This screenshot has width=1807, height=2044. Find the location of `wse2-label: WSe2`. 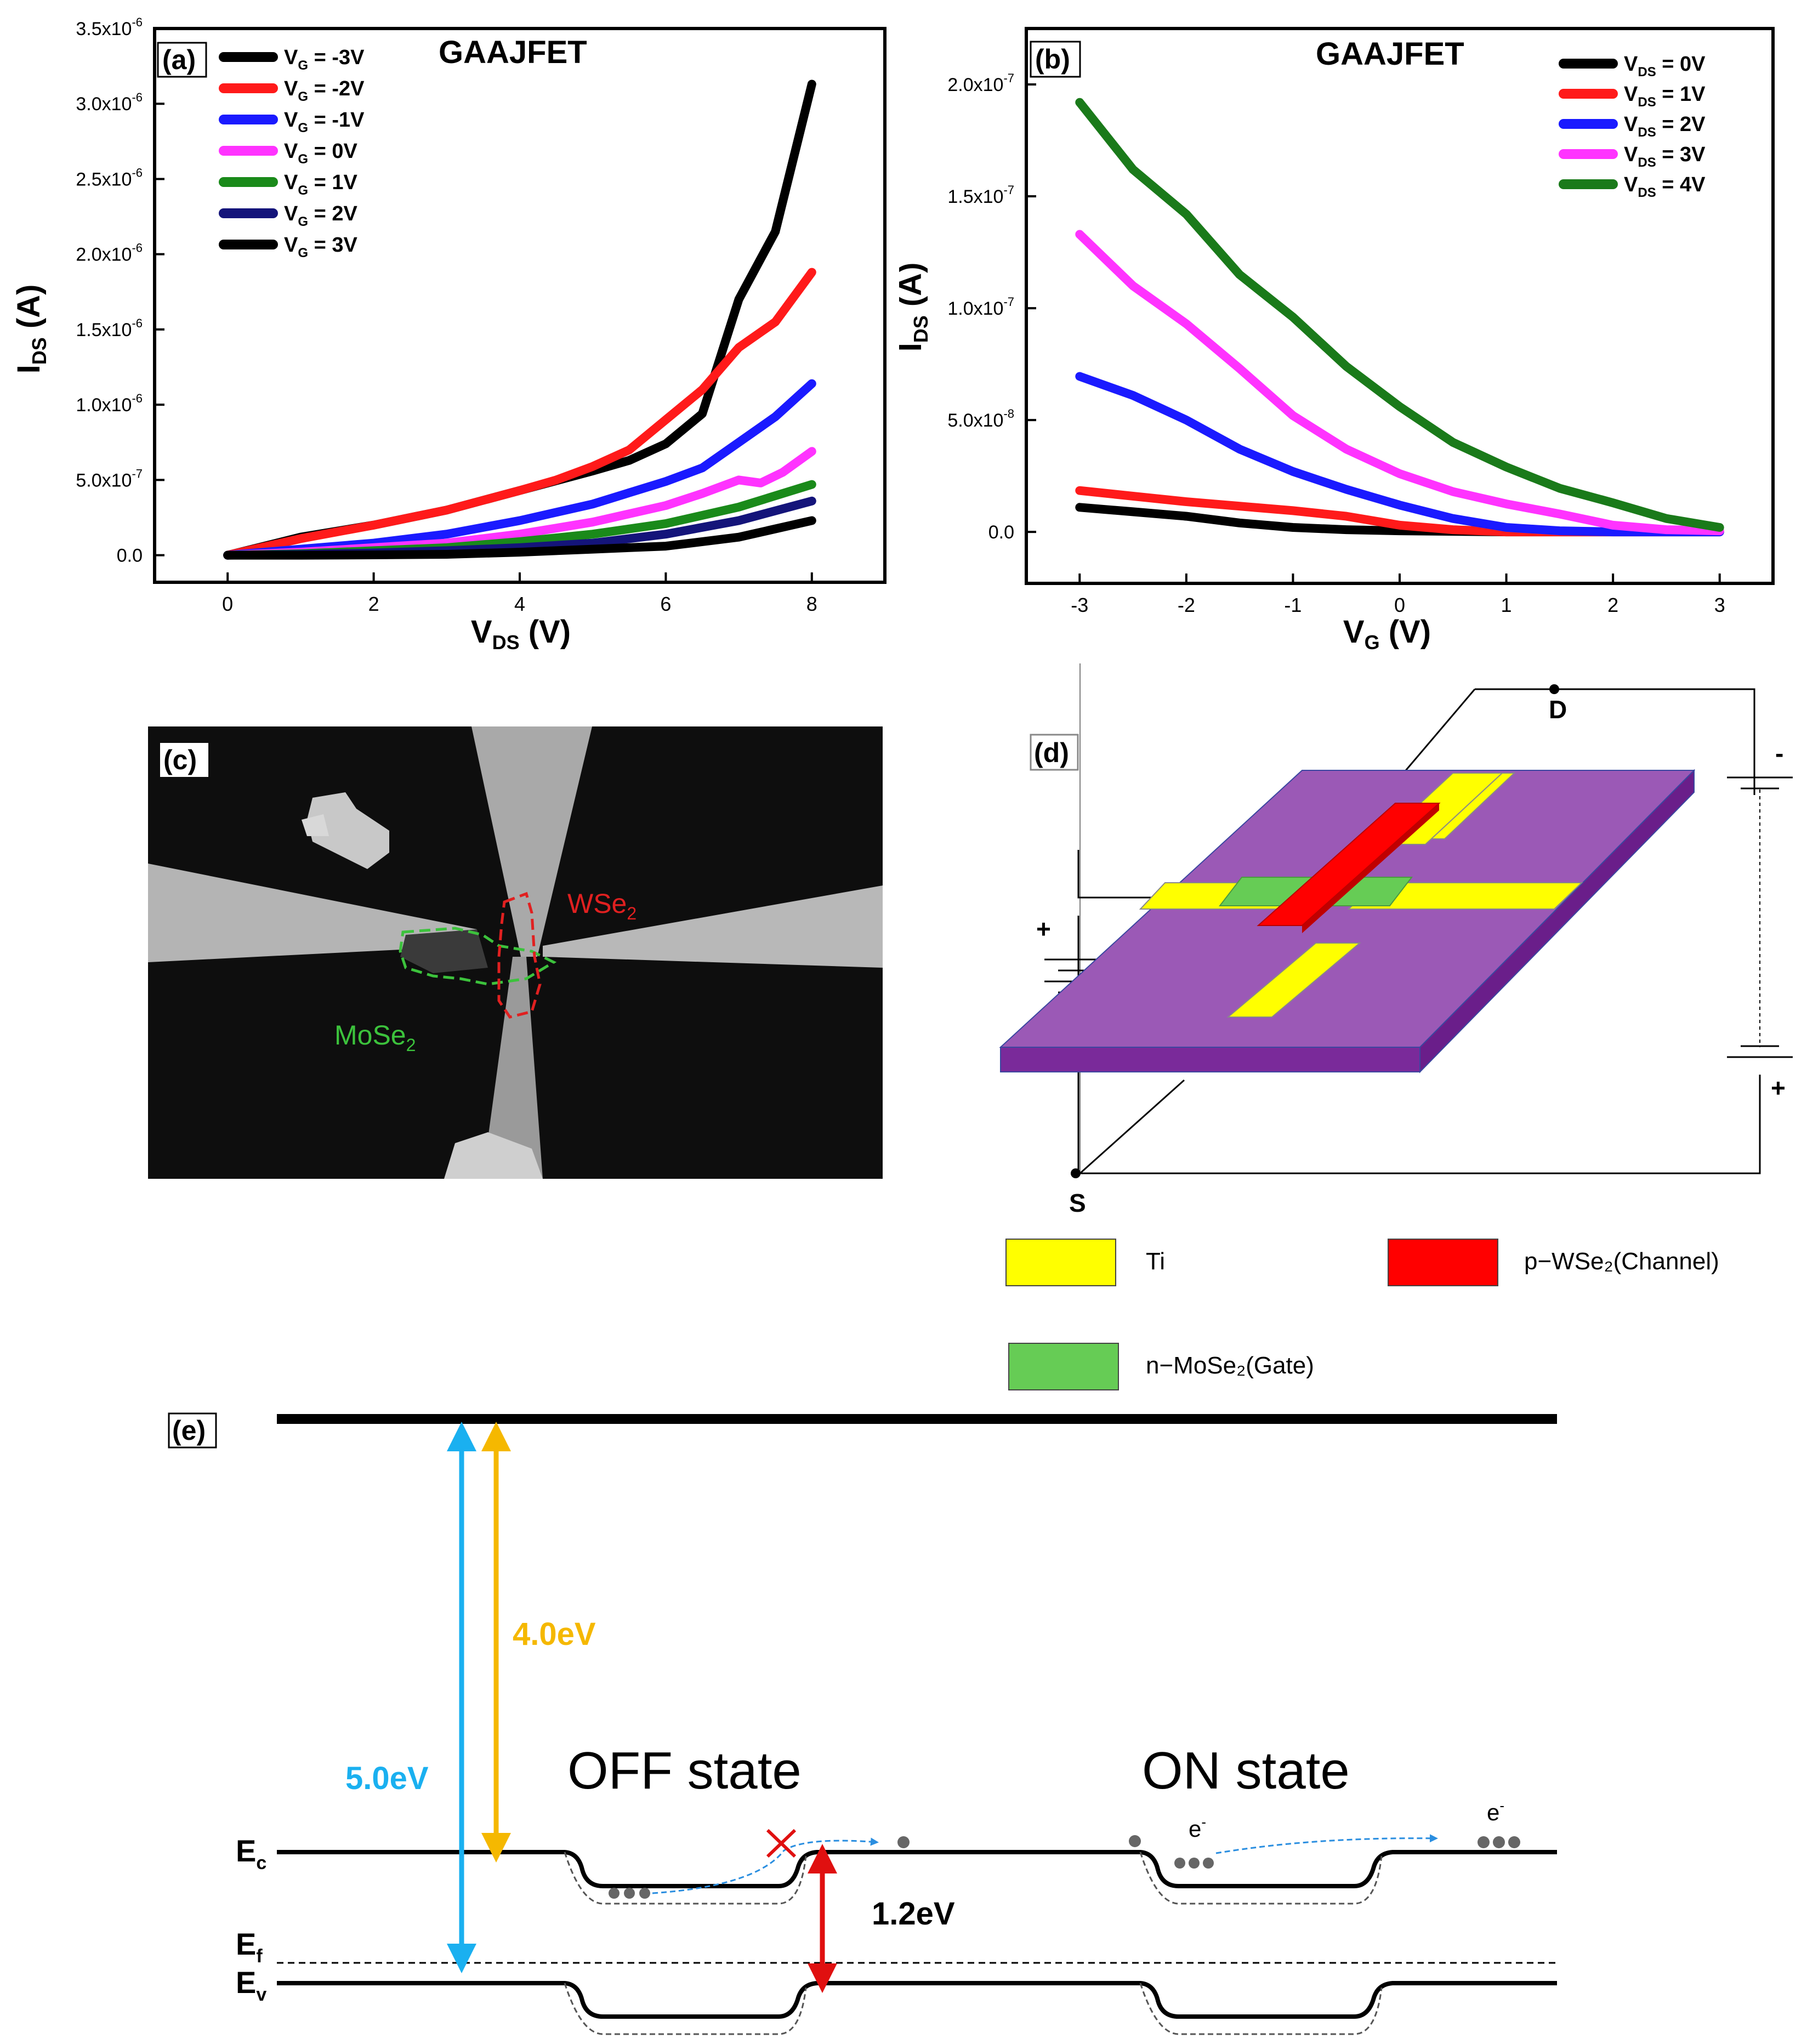

wse2-label: WSe2 is located at coordinates (602, 905).